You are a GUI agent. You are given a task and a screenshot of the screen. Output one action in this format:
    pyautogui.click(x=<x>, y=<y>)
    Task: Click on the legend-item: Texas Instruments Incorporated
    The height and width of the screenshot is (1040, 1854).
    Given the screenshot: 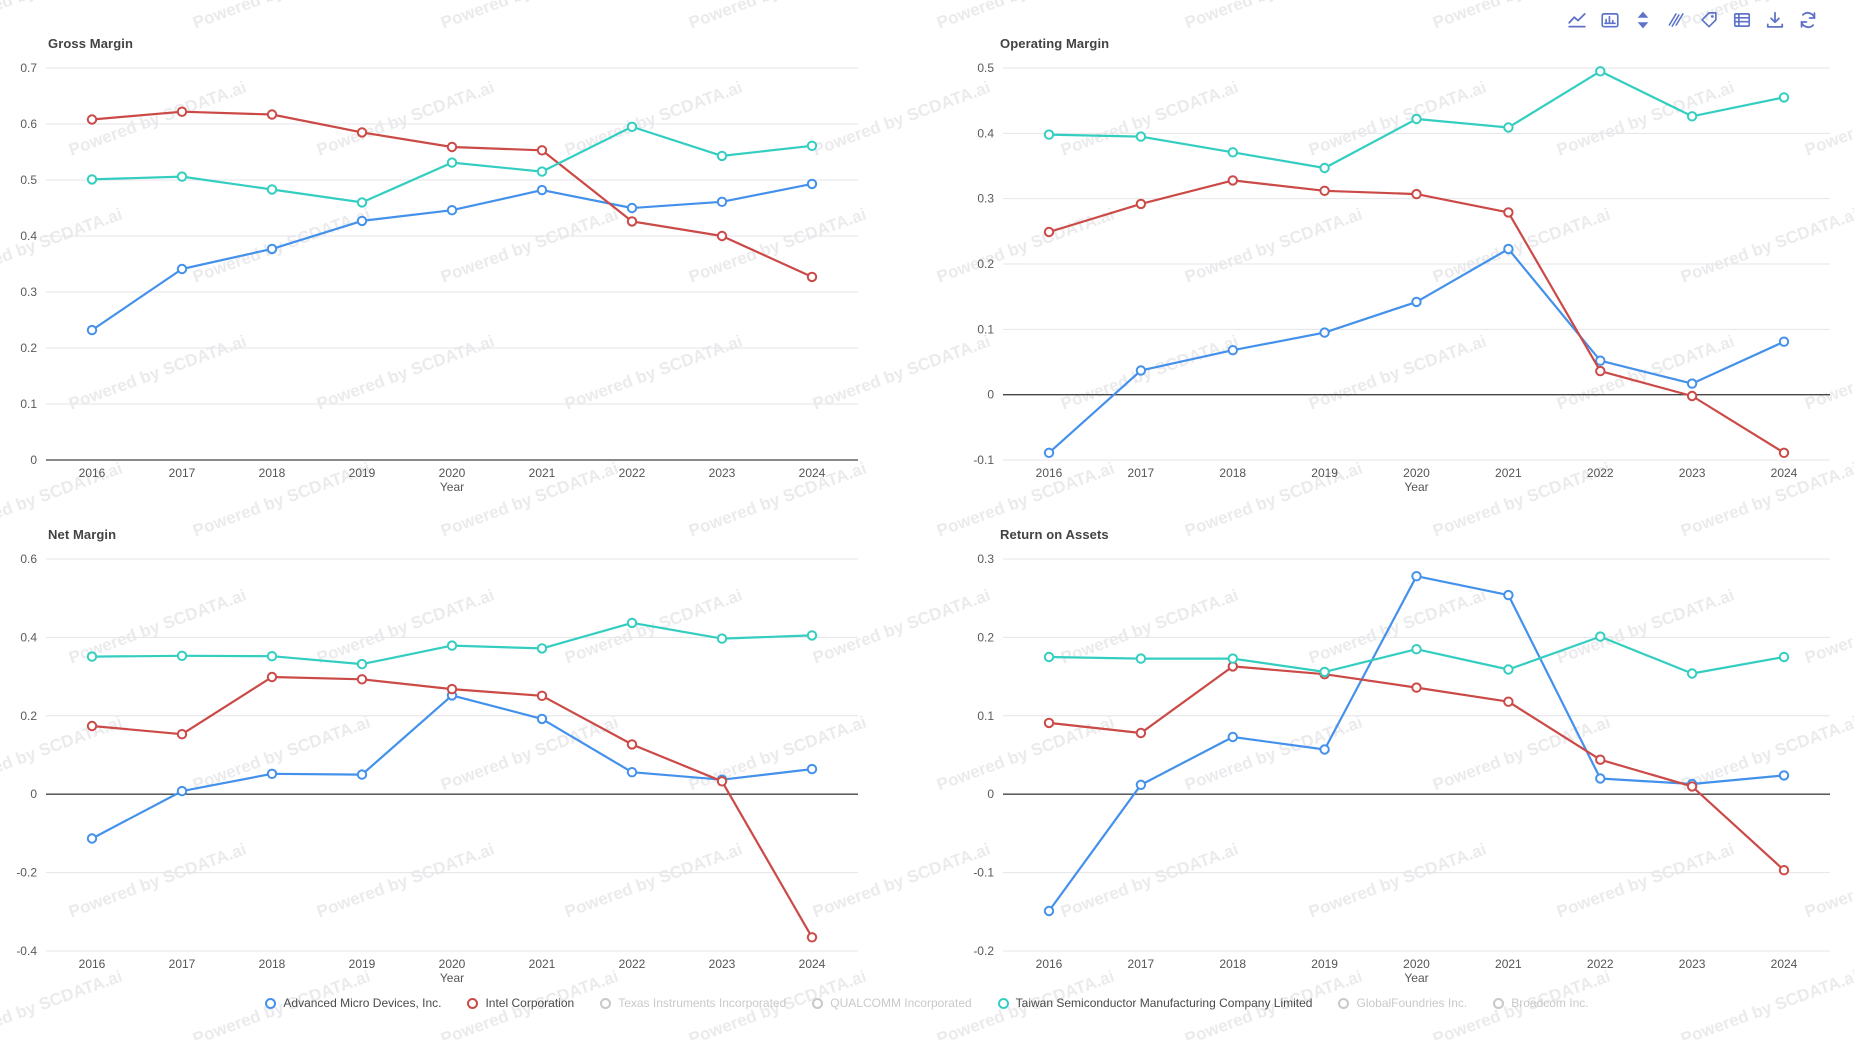 What is the action you would take?
    pyautogui.click(x=693, y=1003)
    